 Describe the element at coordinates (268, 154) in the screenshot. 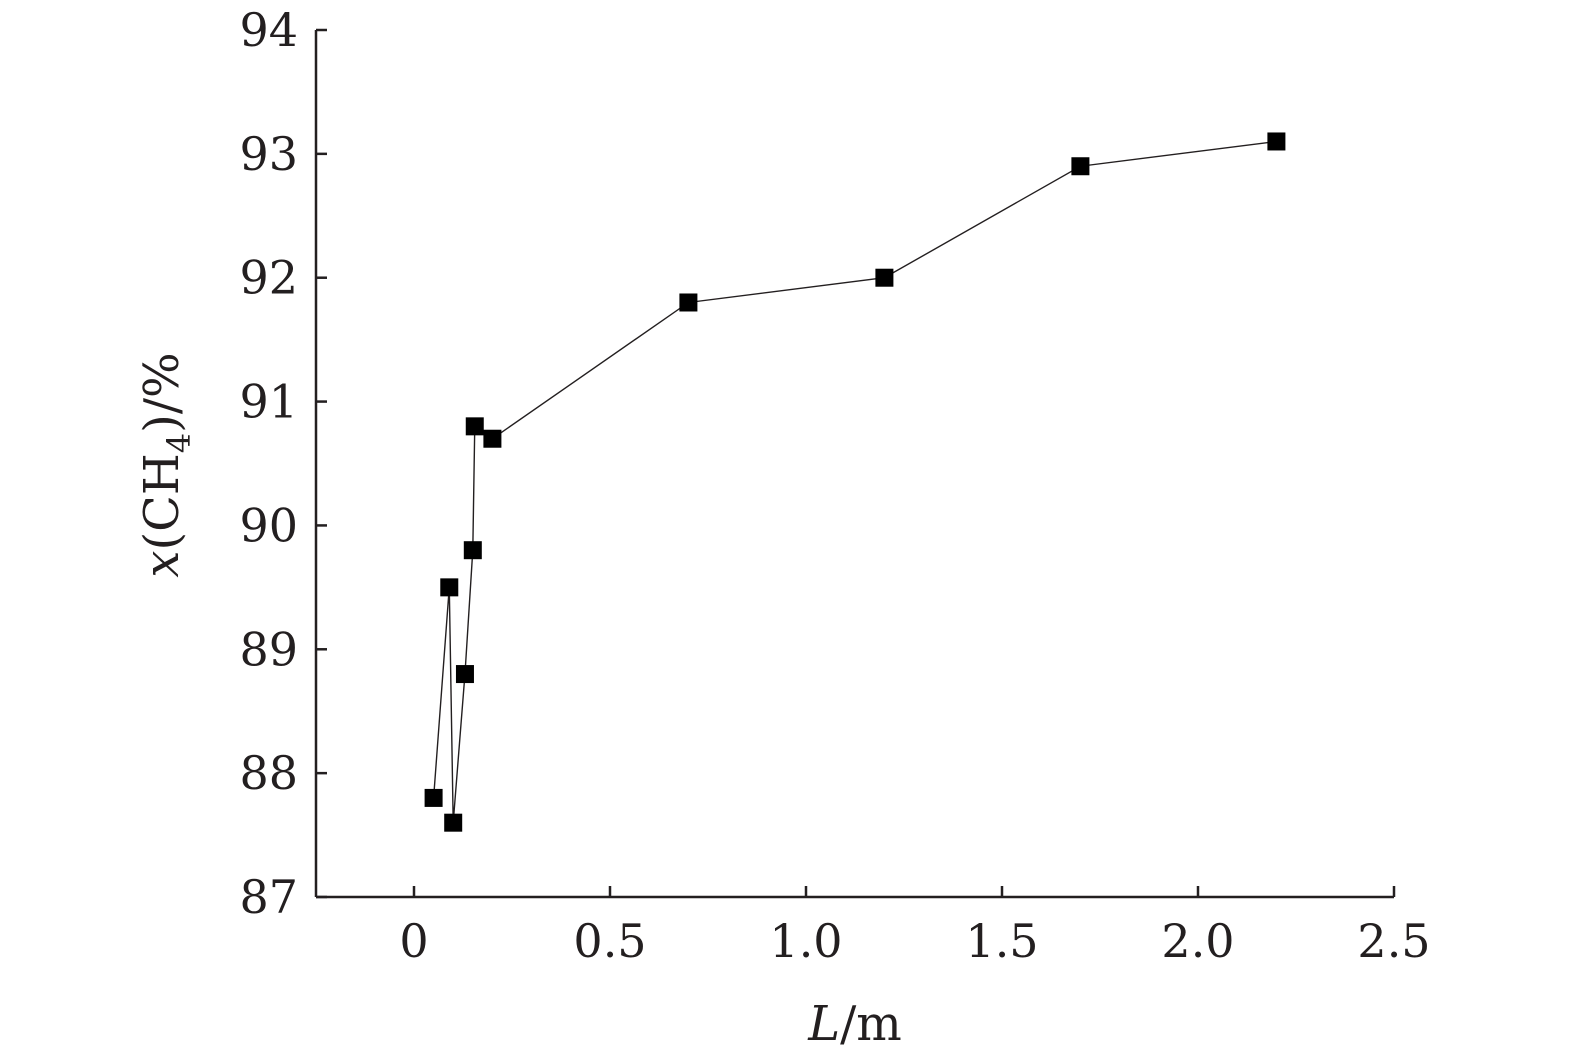

I see `y-tick-label: 93` at that location.